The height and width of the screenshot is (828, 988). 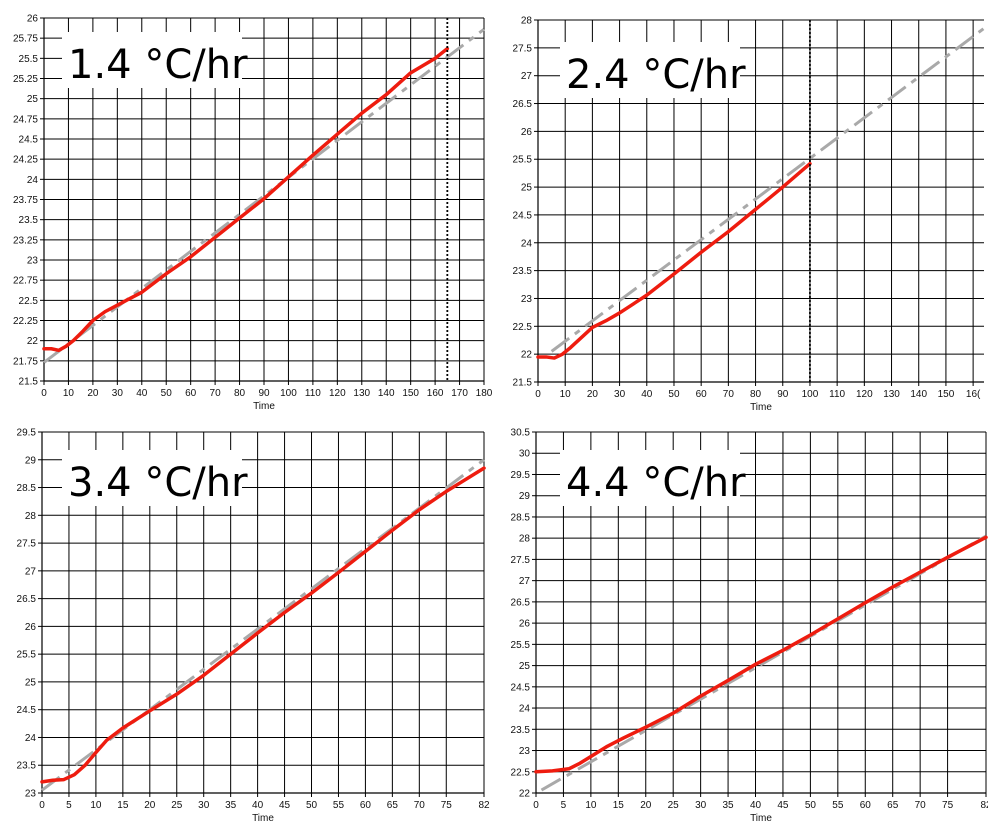 I want to click on y-tick-label: 22.75, so click(x=25, y=281).